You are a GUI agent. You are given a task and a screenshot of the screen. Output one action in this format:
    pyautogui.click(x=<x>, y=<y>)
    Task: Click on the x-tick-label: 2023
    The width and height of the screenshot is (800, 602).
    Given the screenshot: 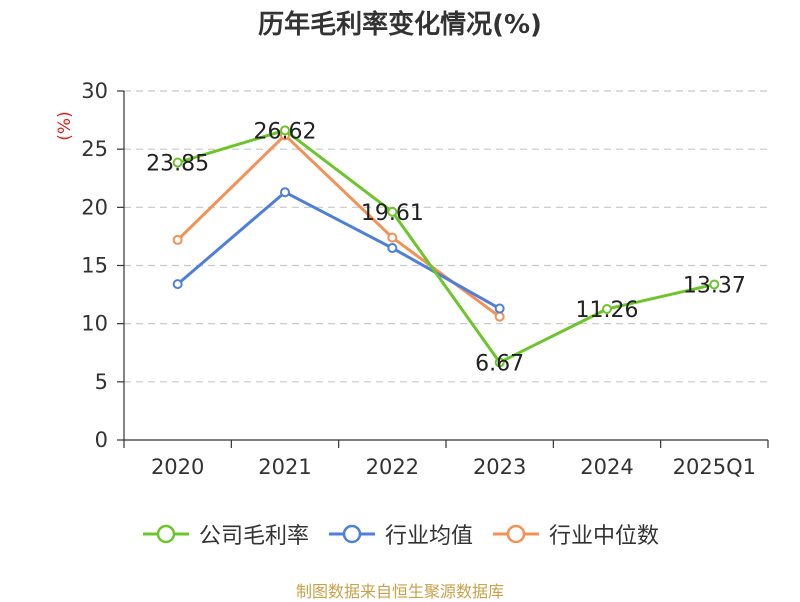 What is the action you would take?
    pyautogui.click(x=499, y=467)
    